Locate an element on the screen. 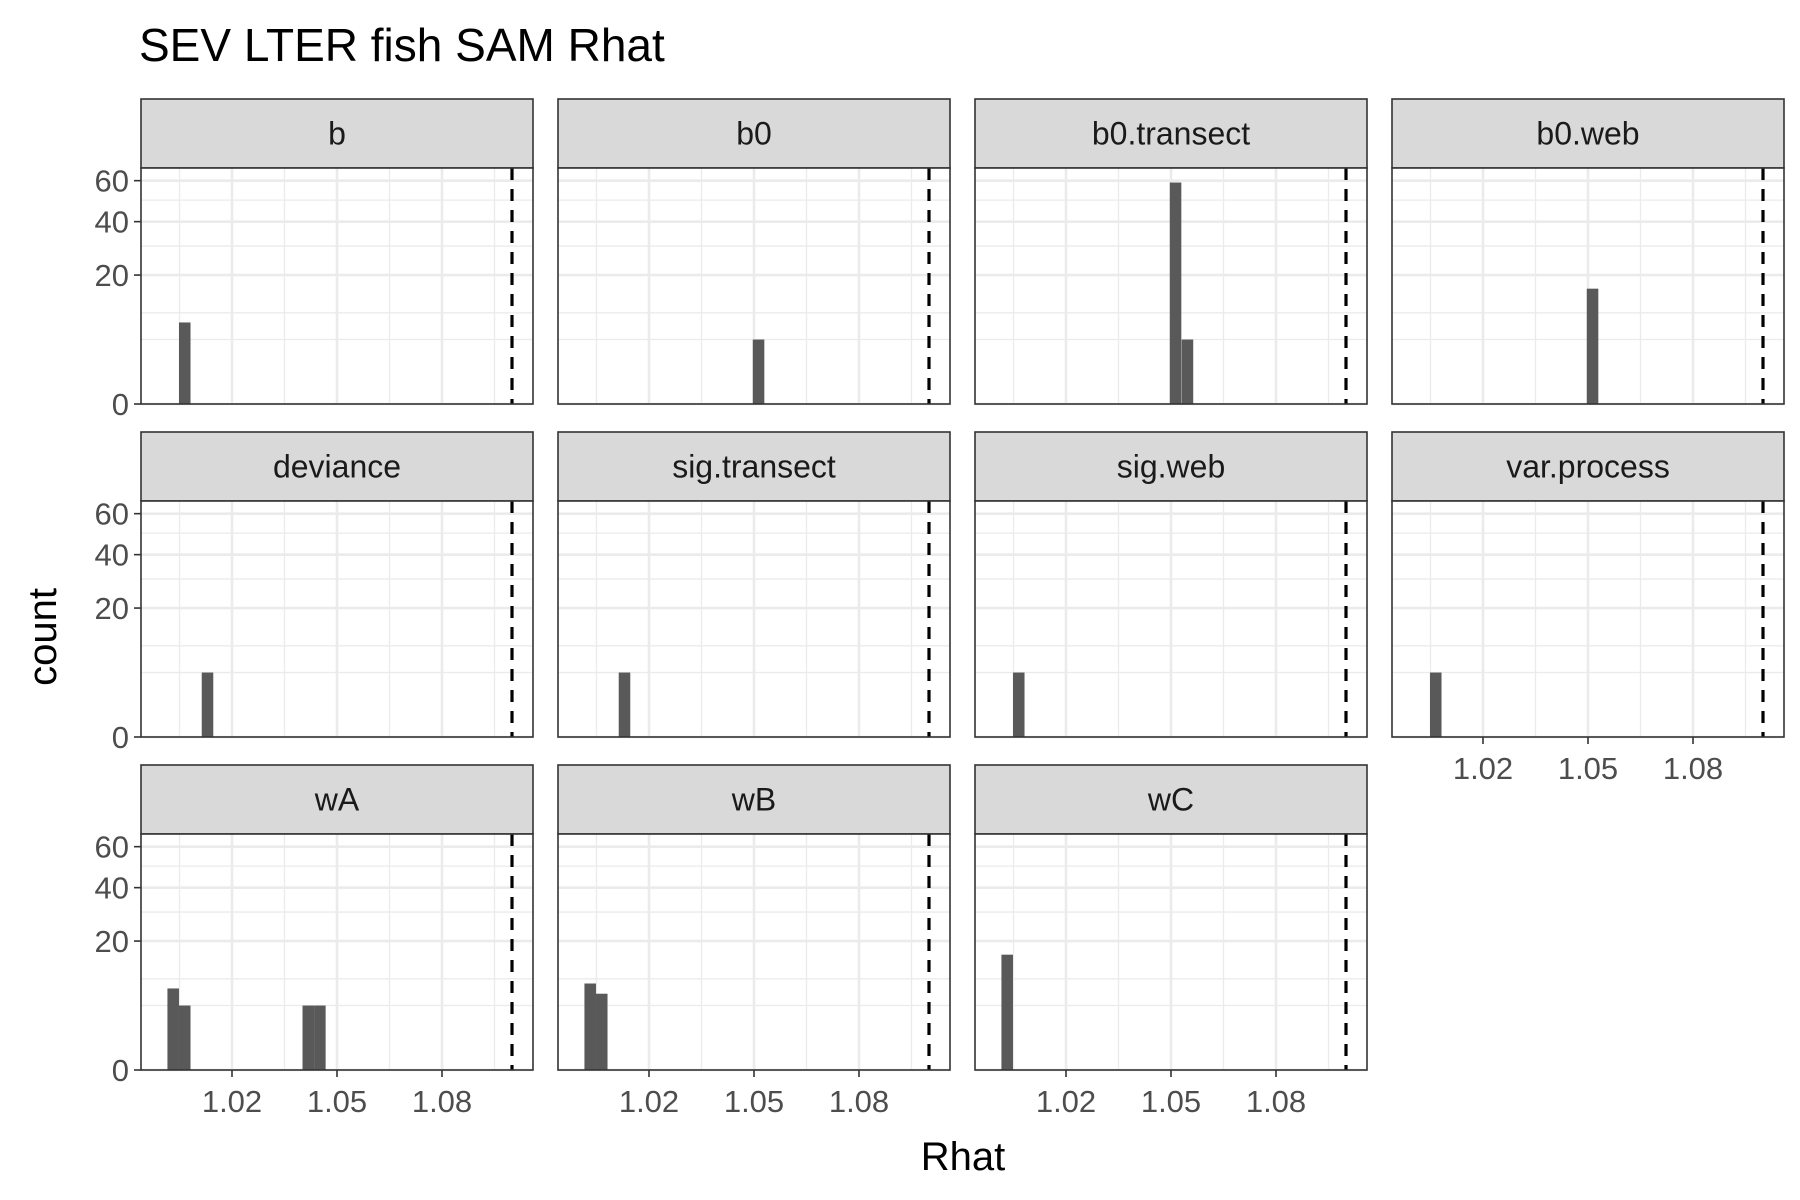 This screenshot has height=1200, width=1800. facet-strip-sig-web is located at coordinates (1171, 466).